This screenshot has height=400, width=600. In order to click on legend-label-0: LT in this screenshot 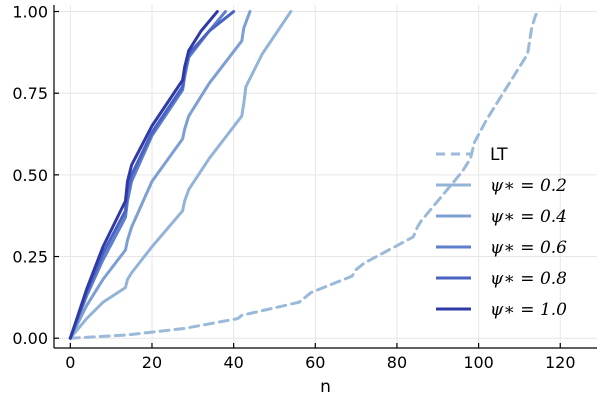, I will do `click(499, 155)`.